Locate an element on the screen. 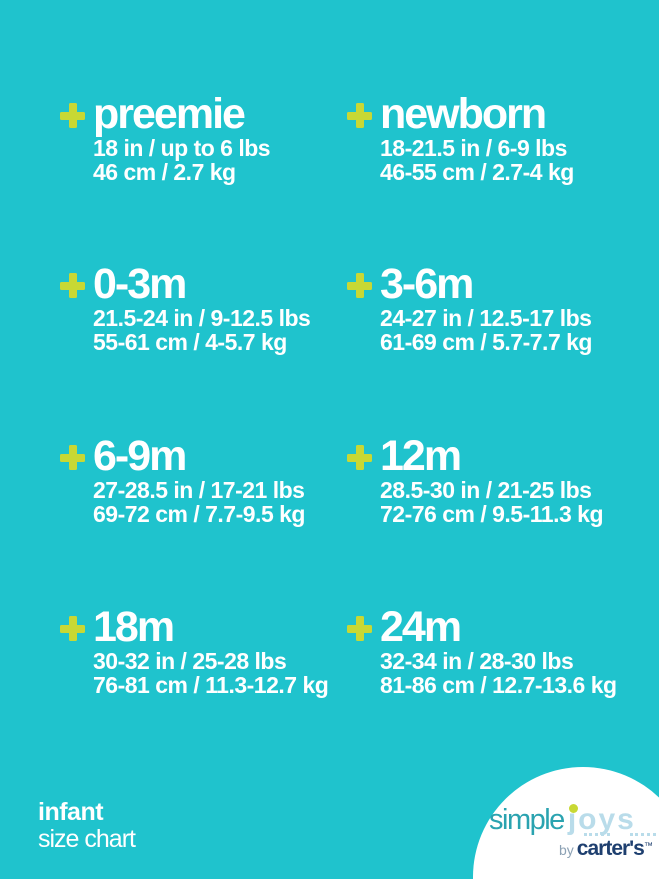  size-label: 24m is located at coordinates (421, 627).